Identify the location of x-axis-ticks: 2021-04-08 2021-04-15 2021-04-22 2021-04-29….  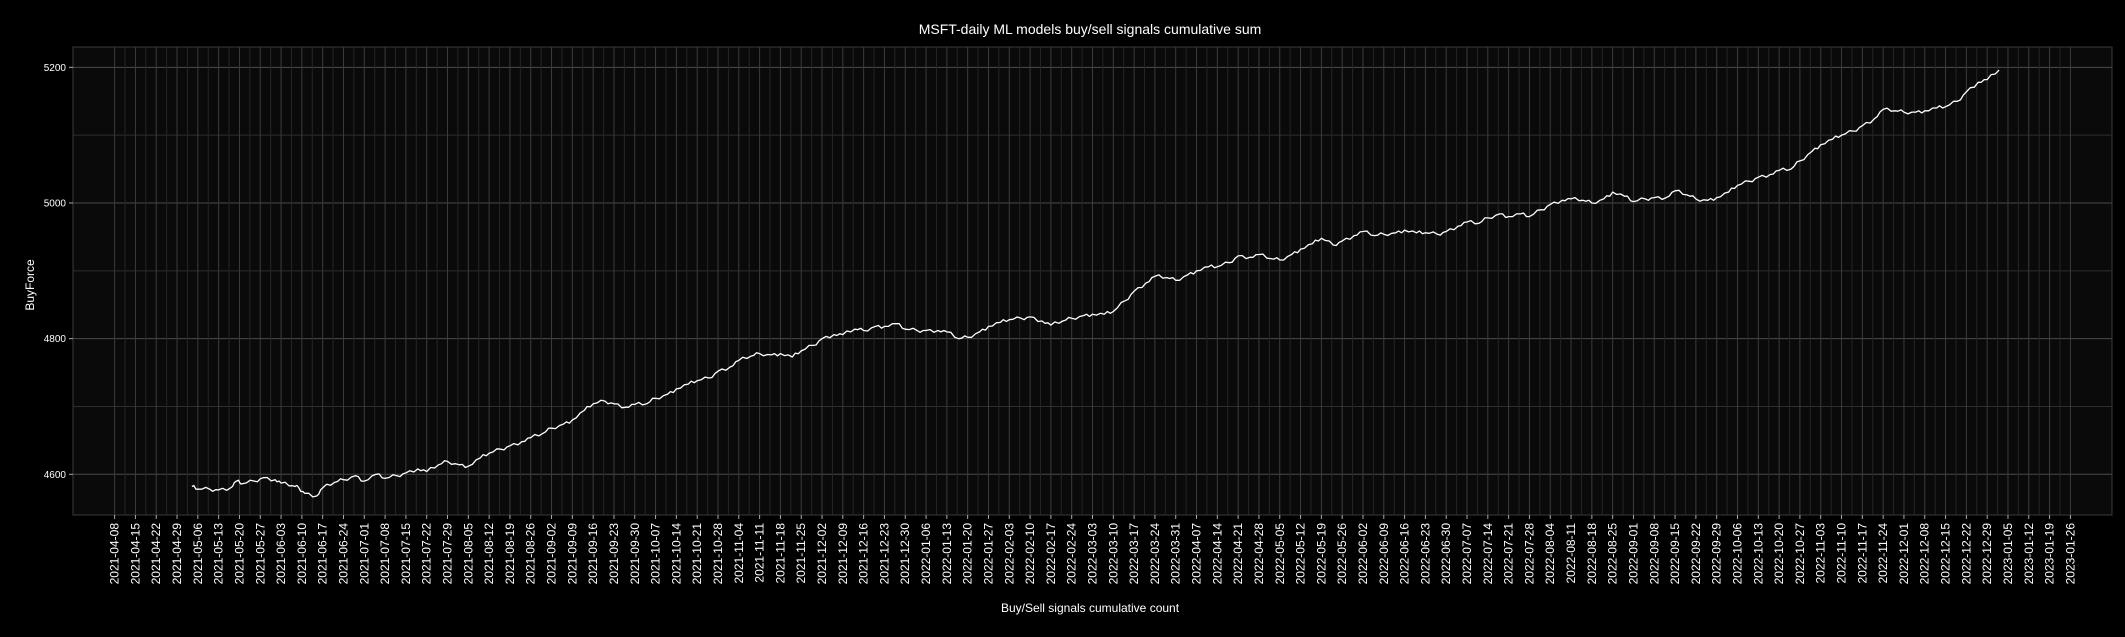
(1092, 550).